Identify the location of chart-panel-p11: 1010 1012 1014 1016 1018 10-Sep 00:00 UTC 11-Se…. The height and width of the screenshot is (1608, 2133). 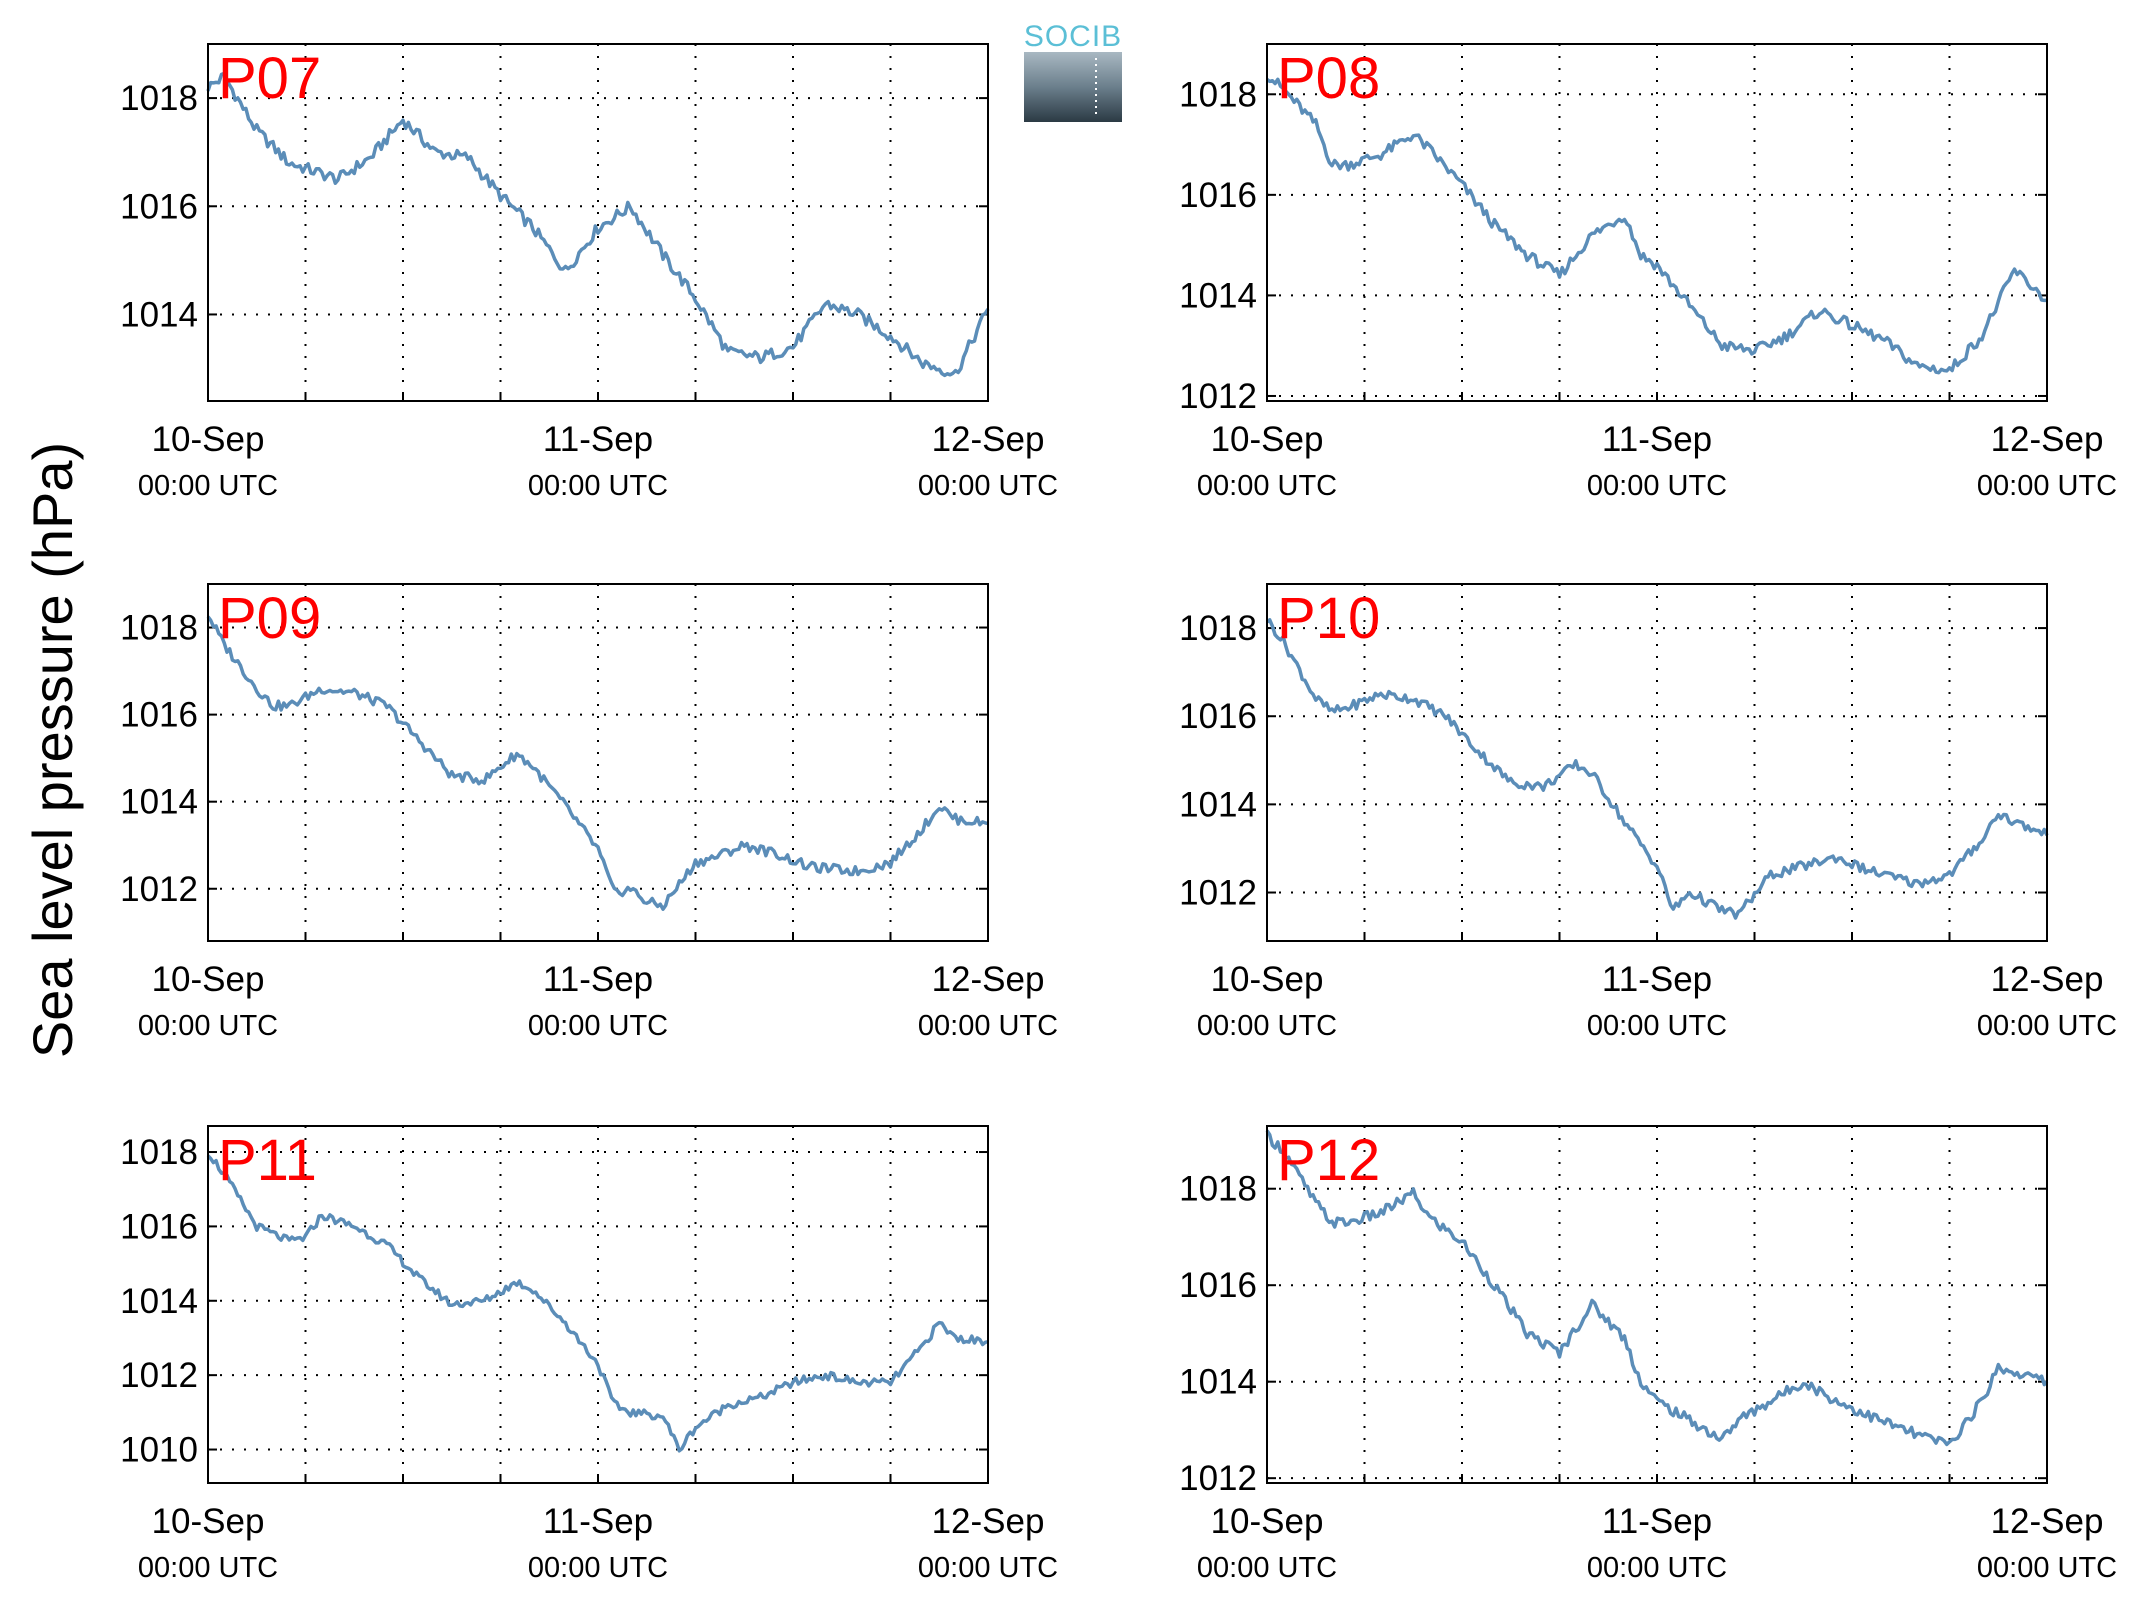
(589, 1354).